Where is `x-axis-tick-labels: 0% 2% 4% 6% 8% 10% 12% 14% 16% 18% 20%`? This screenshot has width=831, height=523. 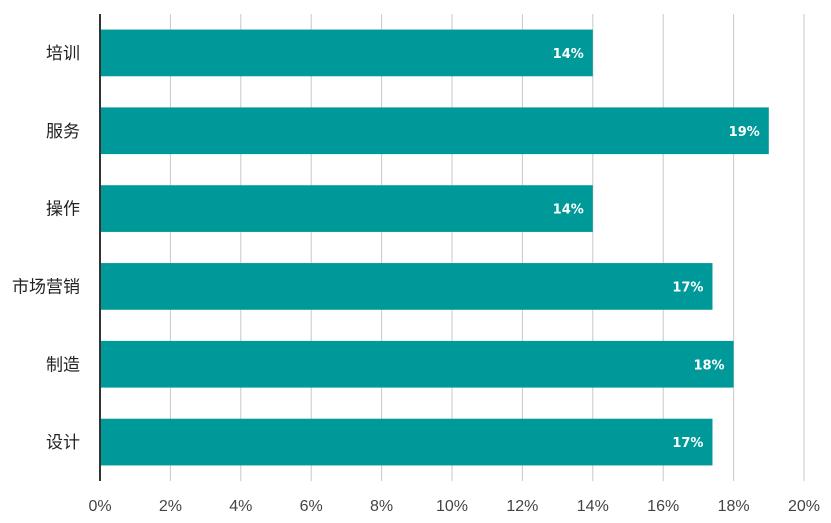
x-axis-tick-labels: 0% 2% 4% 6% 8% 10% 12% 14% 16% 18% 20% is located at coordinates (454, 506).